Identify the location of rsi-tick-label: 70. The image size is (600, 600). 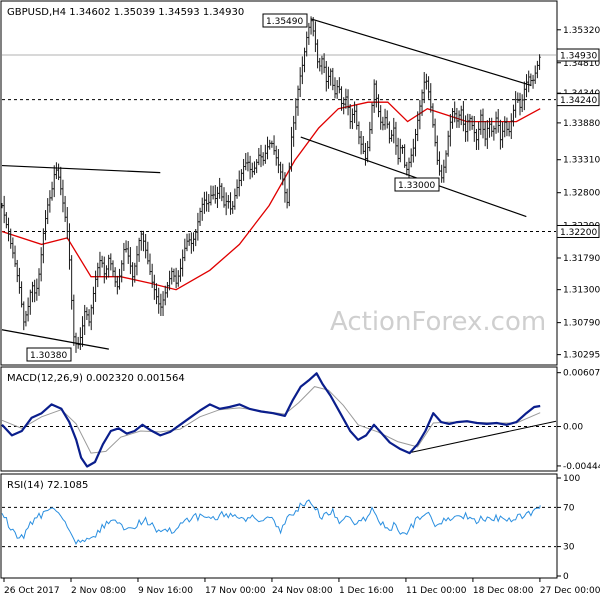
(569, 508).